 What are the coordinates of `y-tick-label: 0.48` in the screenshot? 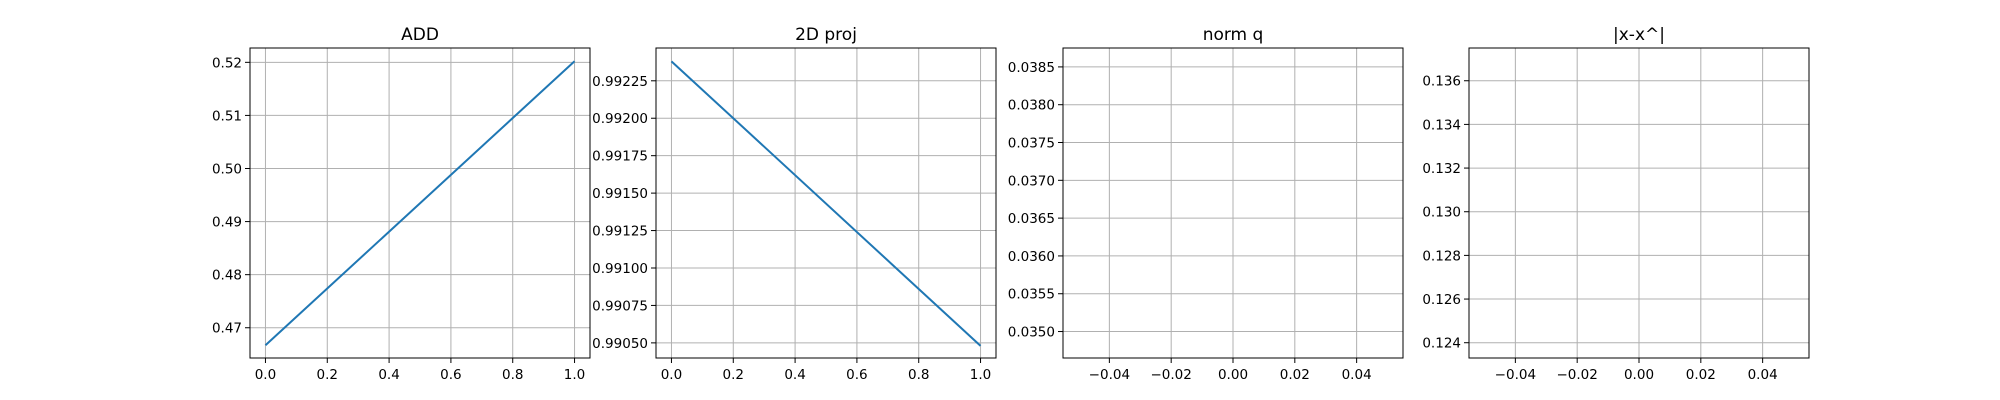 It's located at (227, 276).